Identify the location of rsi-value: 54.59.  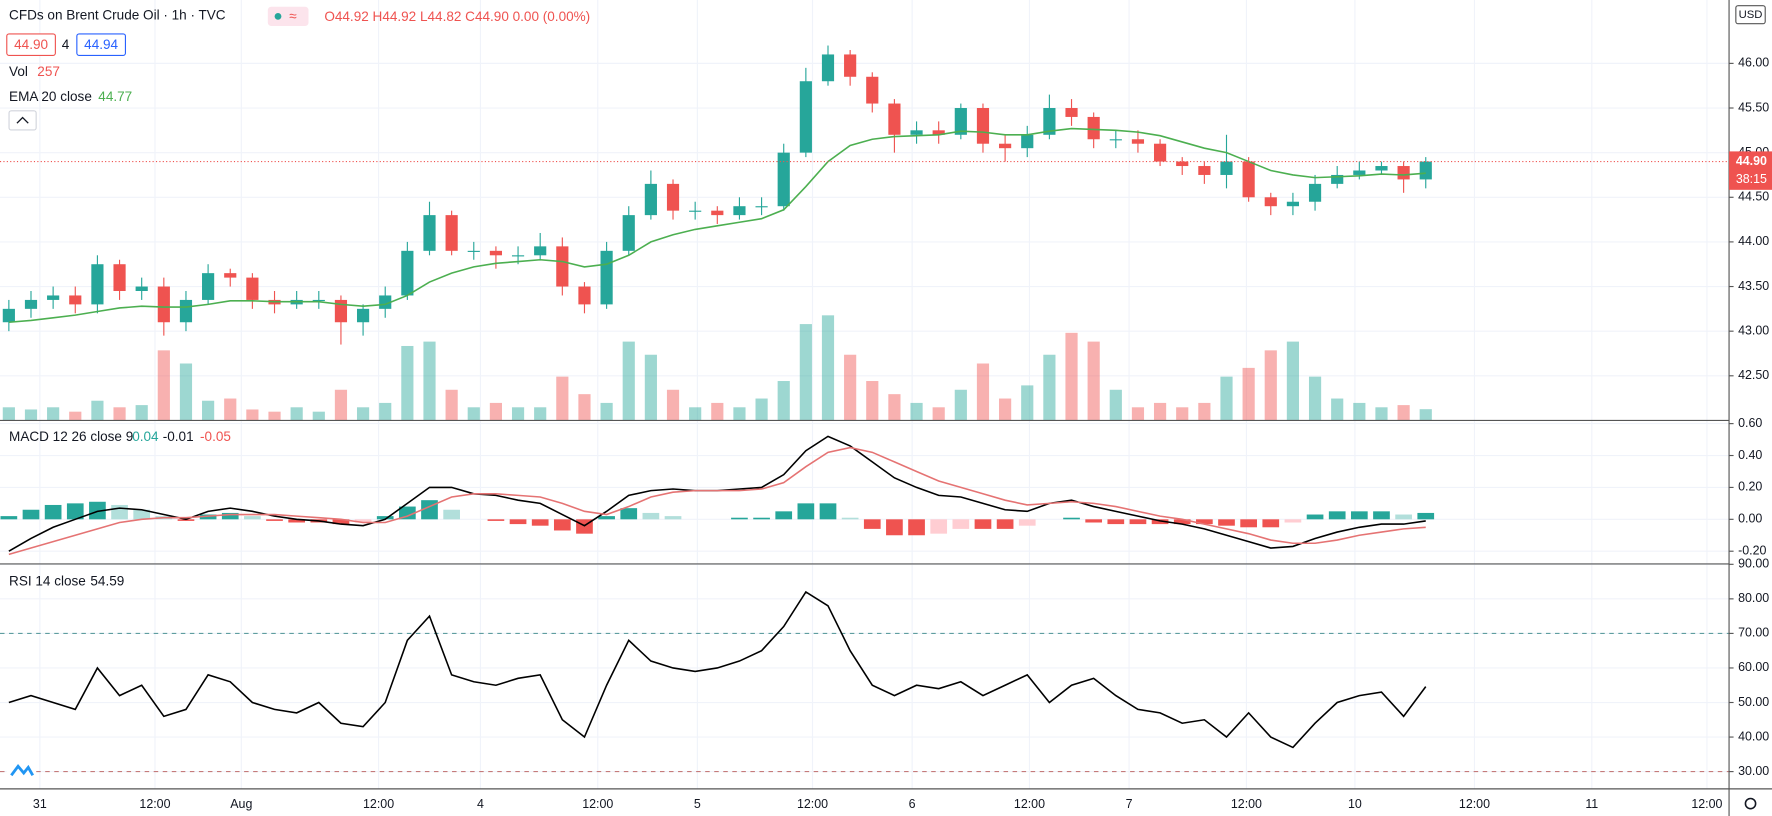
(107, 581).